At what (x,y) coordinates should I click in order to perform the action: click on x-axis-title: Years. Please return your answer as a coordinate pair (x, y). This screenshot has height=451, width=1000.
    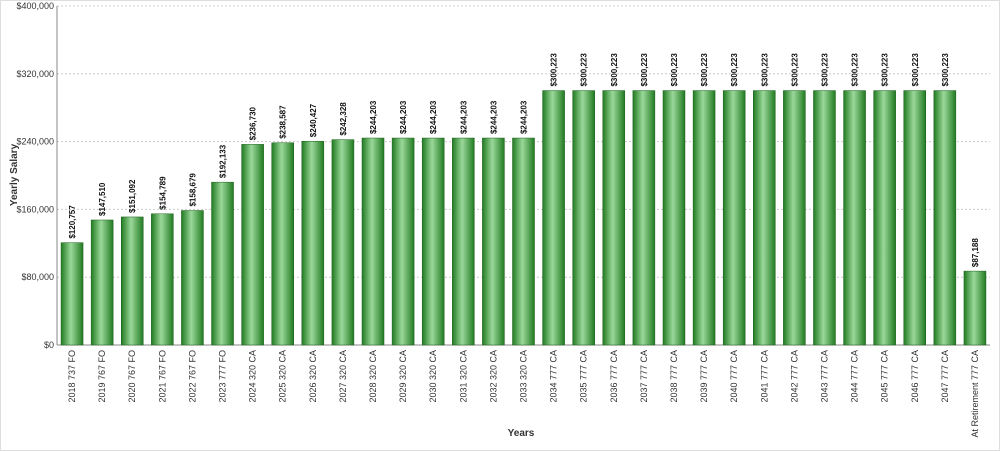
    Looking at the image, I should click on (521, 433).